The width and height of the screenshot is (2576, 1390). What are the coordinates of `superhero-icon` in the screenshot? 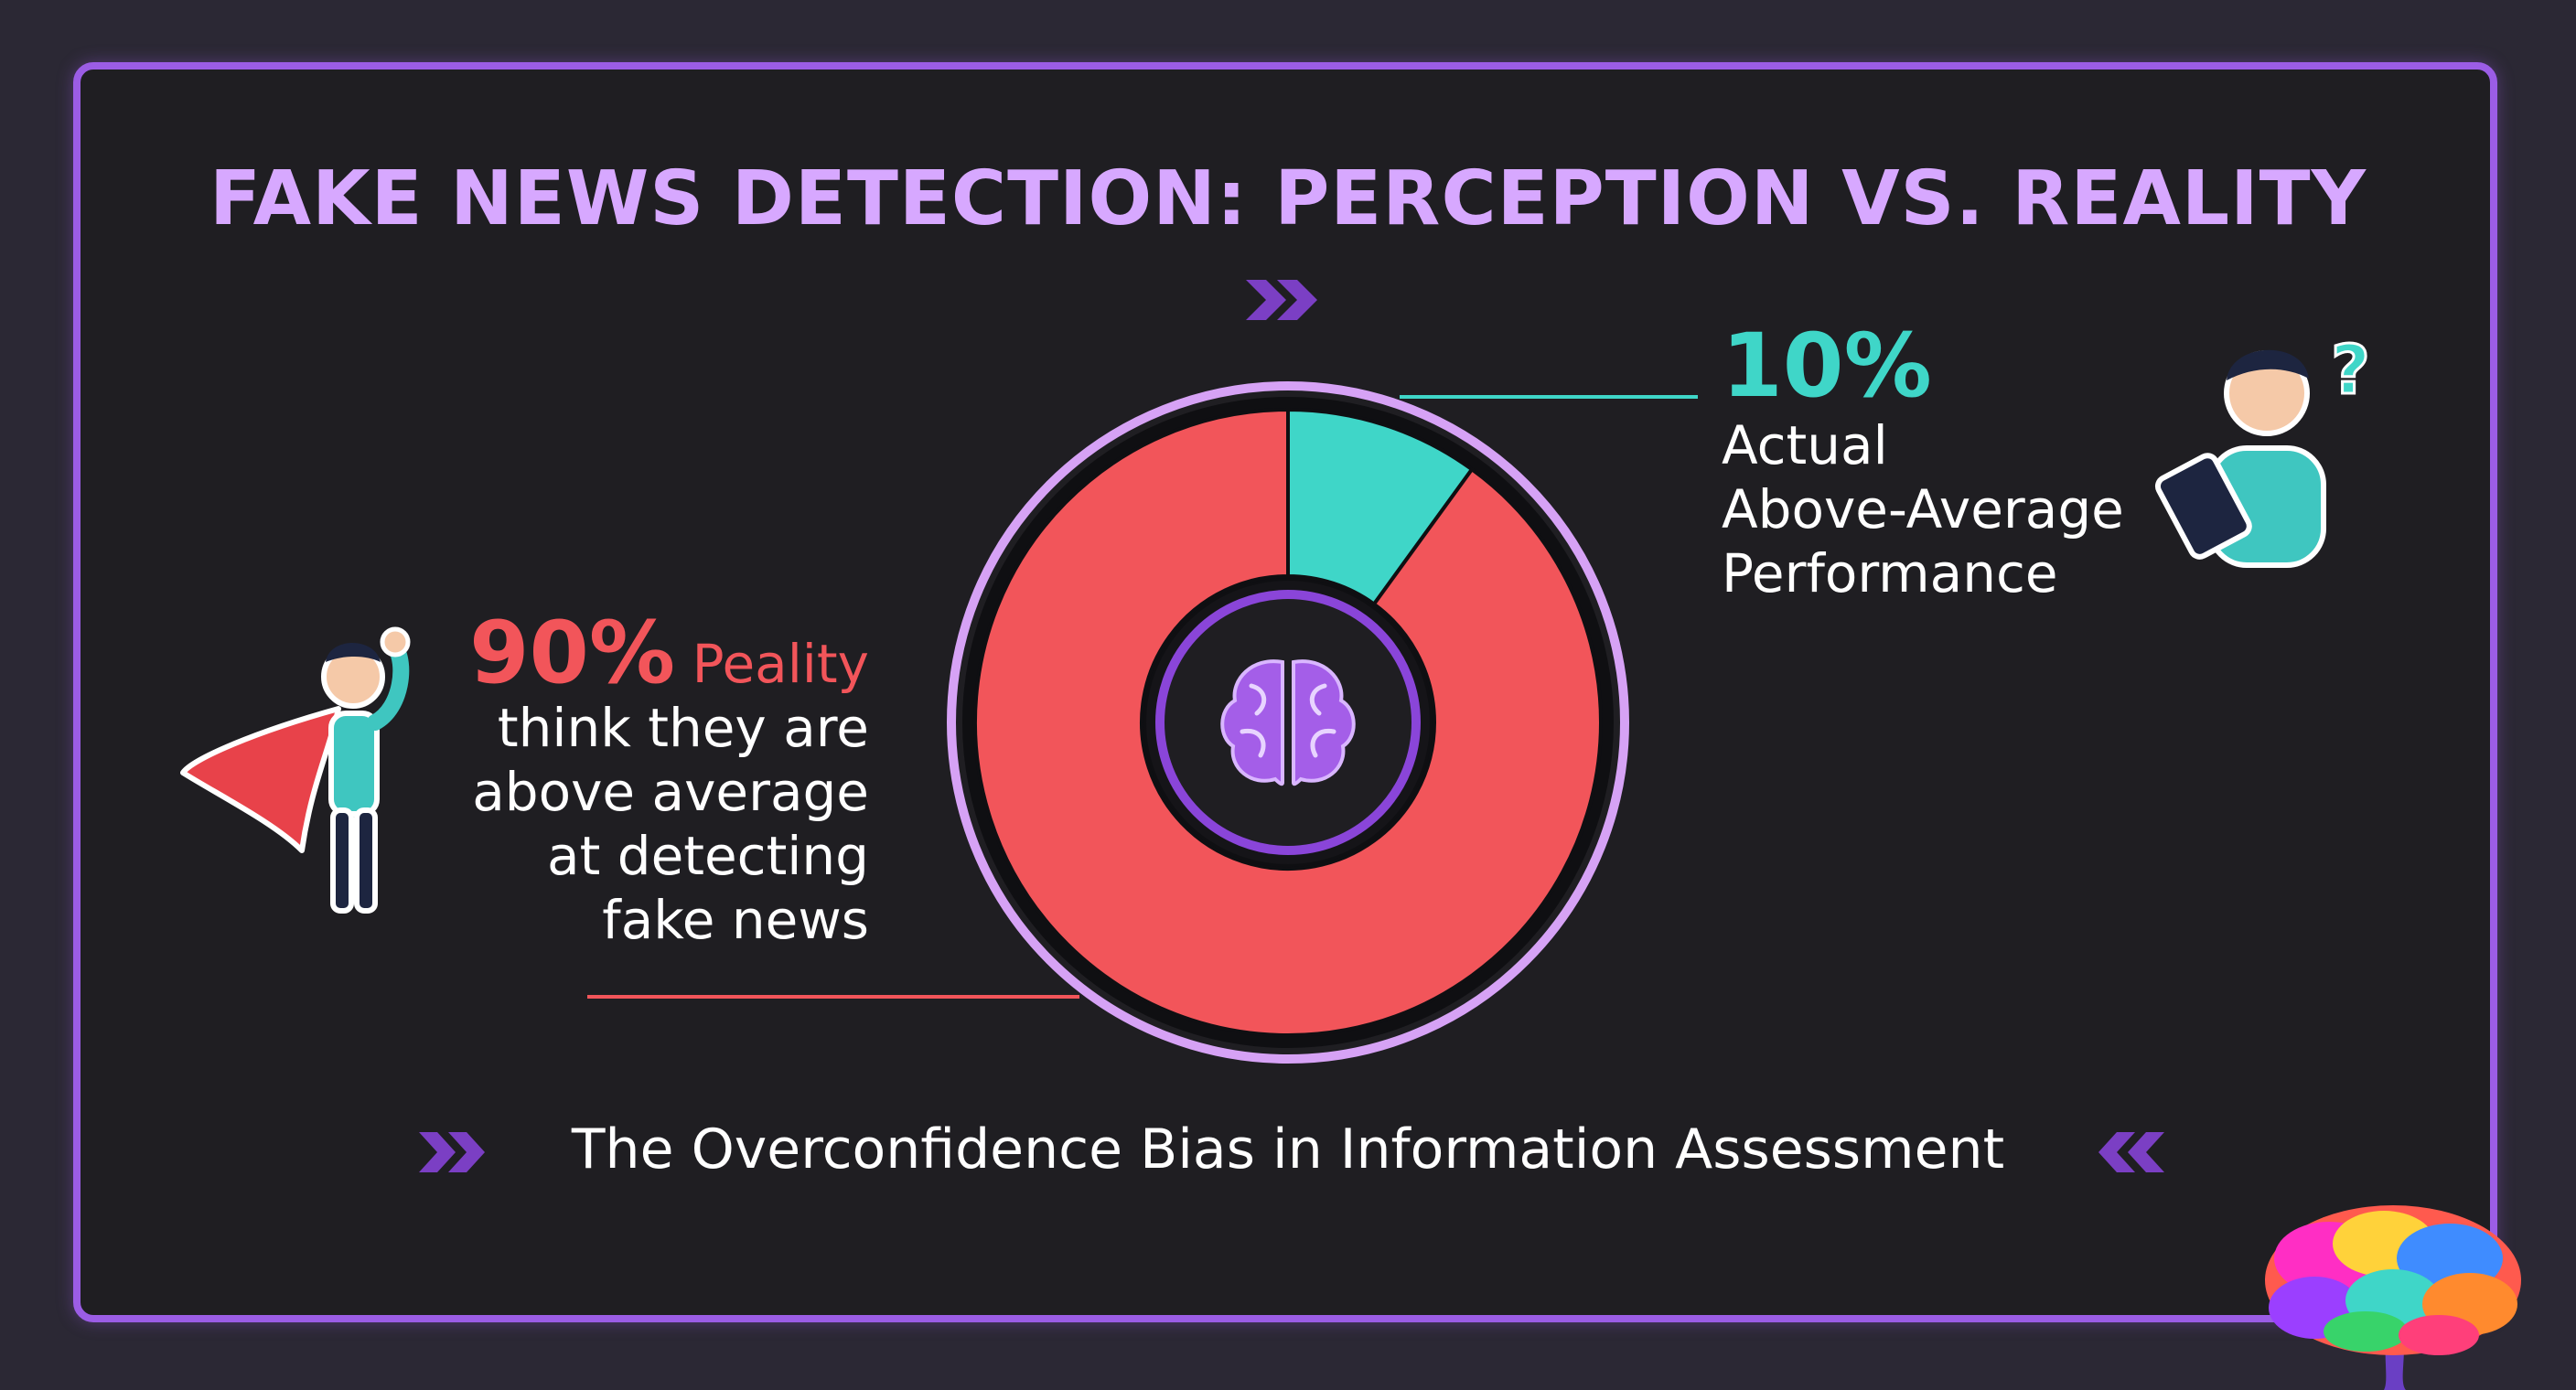 It's located at (295, 770).